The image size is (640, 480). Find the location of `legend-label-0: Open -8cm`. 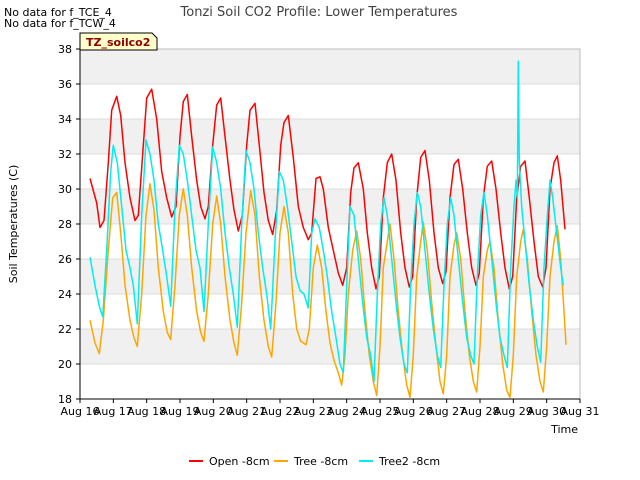

legend-label-0: Open -8cm is located at coordinates (239, 461).